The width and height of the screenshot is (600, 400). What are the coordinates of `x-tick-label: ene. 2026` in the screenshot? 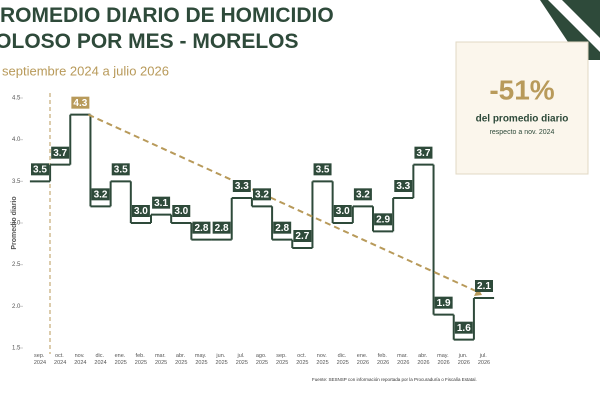 It's located at (363, 359).